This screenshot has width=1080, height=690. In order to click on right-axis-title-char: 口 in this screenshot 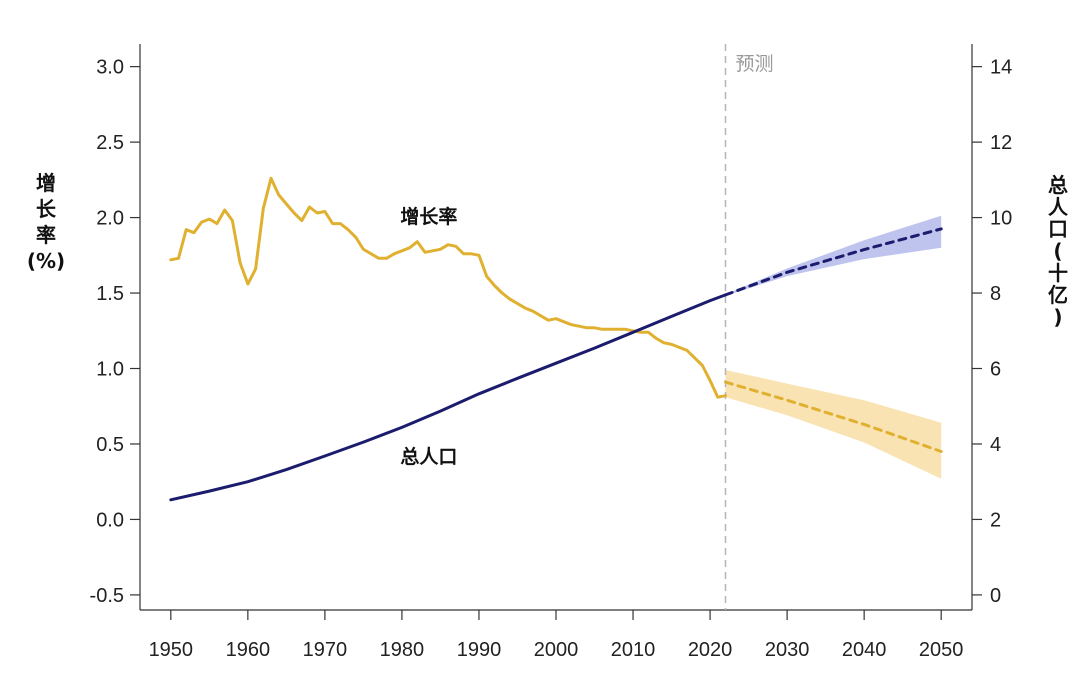, I will do `click(1058, 229)`.